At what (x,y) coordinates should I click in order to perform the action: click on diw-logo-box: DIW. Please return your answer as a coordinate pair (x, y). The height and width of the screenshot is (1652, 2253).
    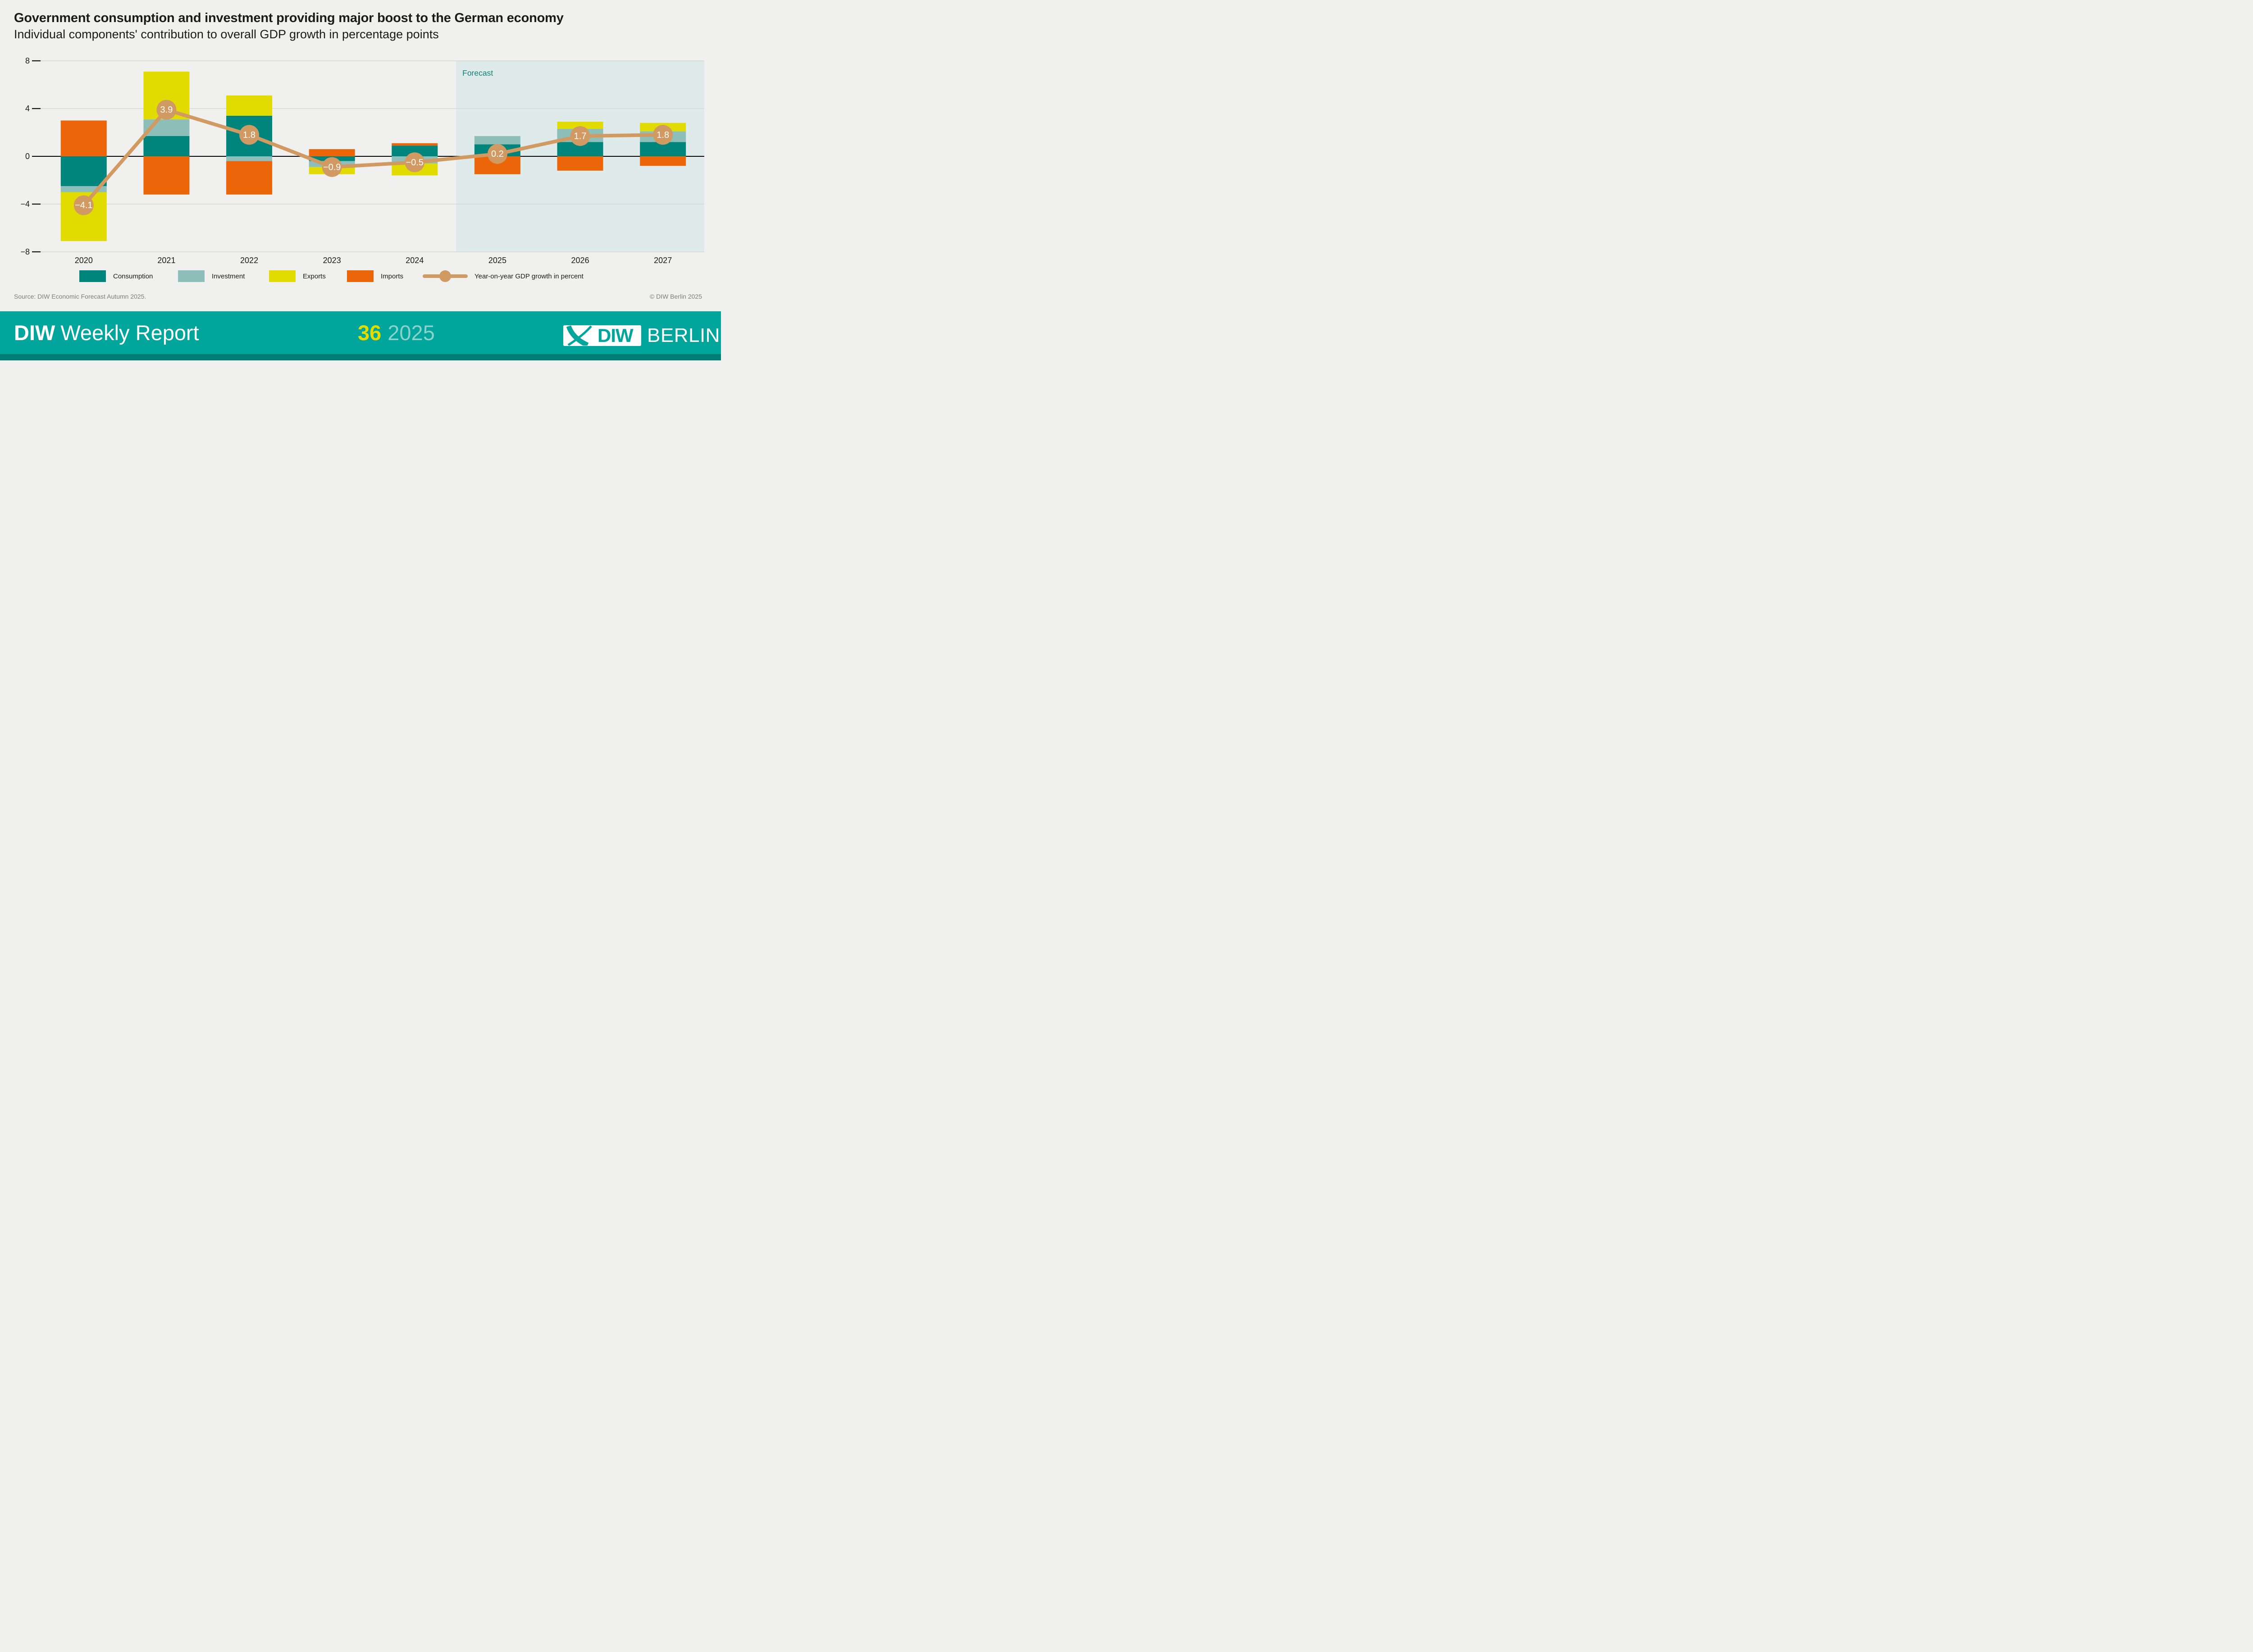
    Looking at the image, I should click on (602, 335).